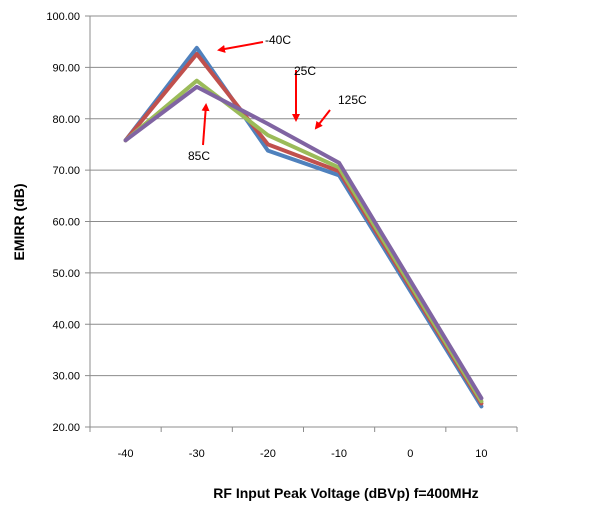 This screenshot has height=506, width=594. Describe the element at coordinates (66, 428) in the screenshot. I see `y-tick-label: 20.00` at that location.